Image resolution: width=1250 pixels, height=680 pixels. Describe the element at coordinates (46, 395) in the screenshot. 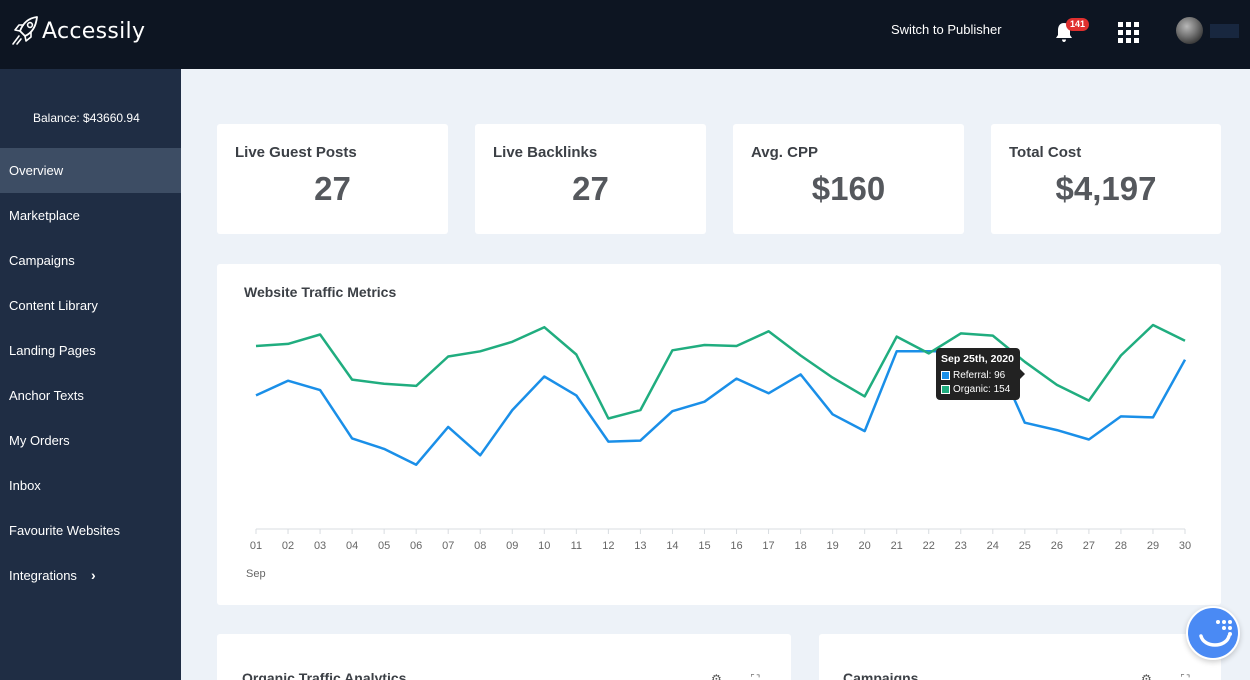

I see `sidebar-item-label: Anchor Texts` at that location.